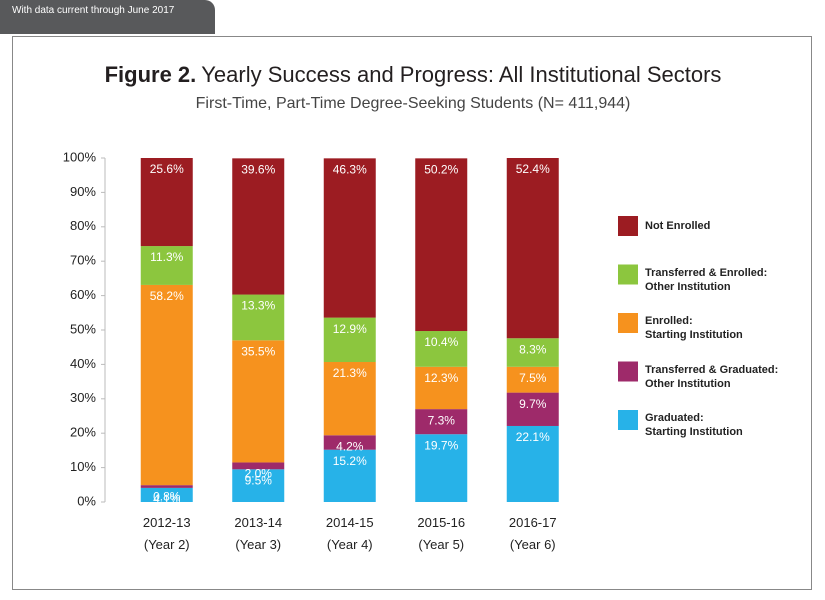 The height and width of the screenshot is (600, 825). I want to click on data-label: 39.6%, so click(258, 170).